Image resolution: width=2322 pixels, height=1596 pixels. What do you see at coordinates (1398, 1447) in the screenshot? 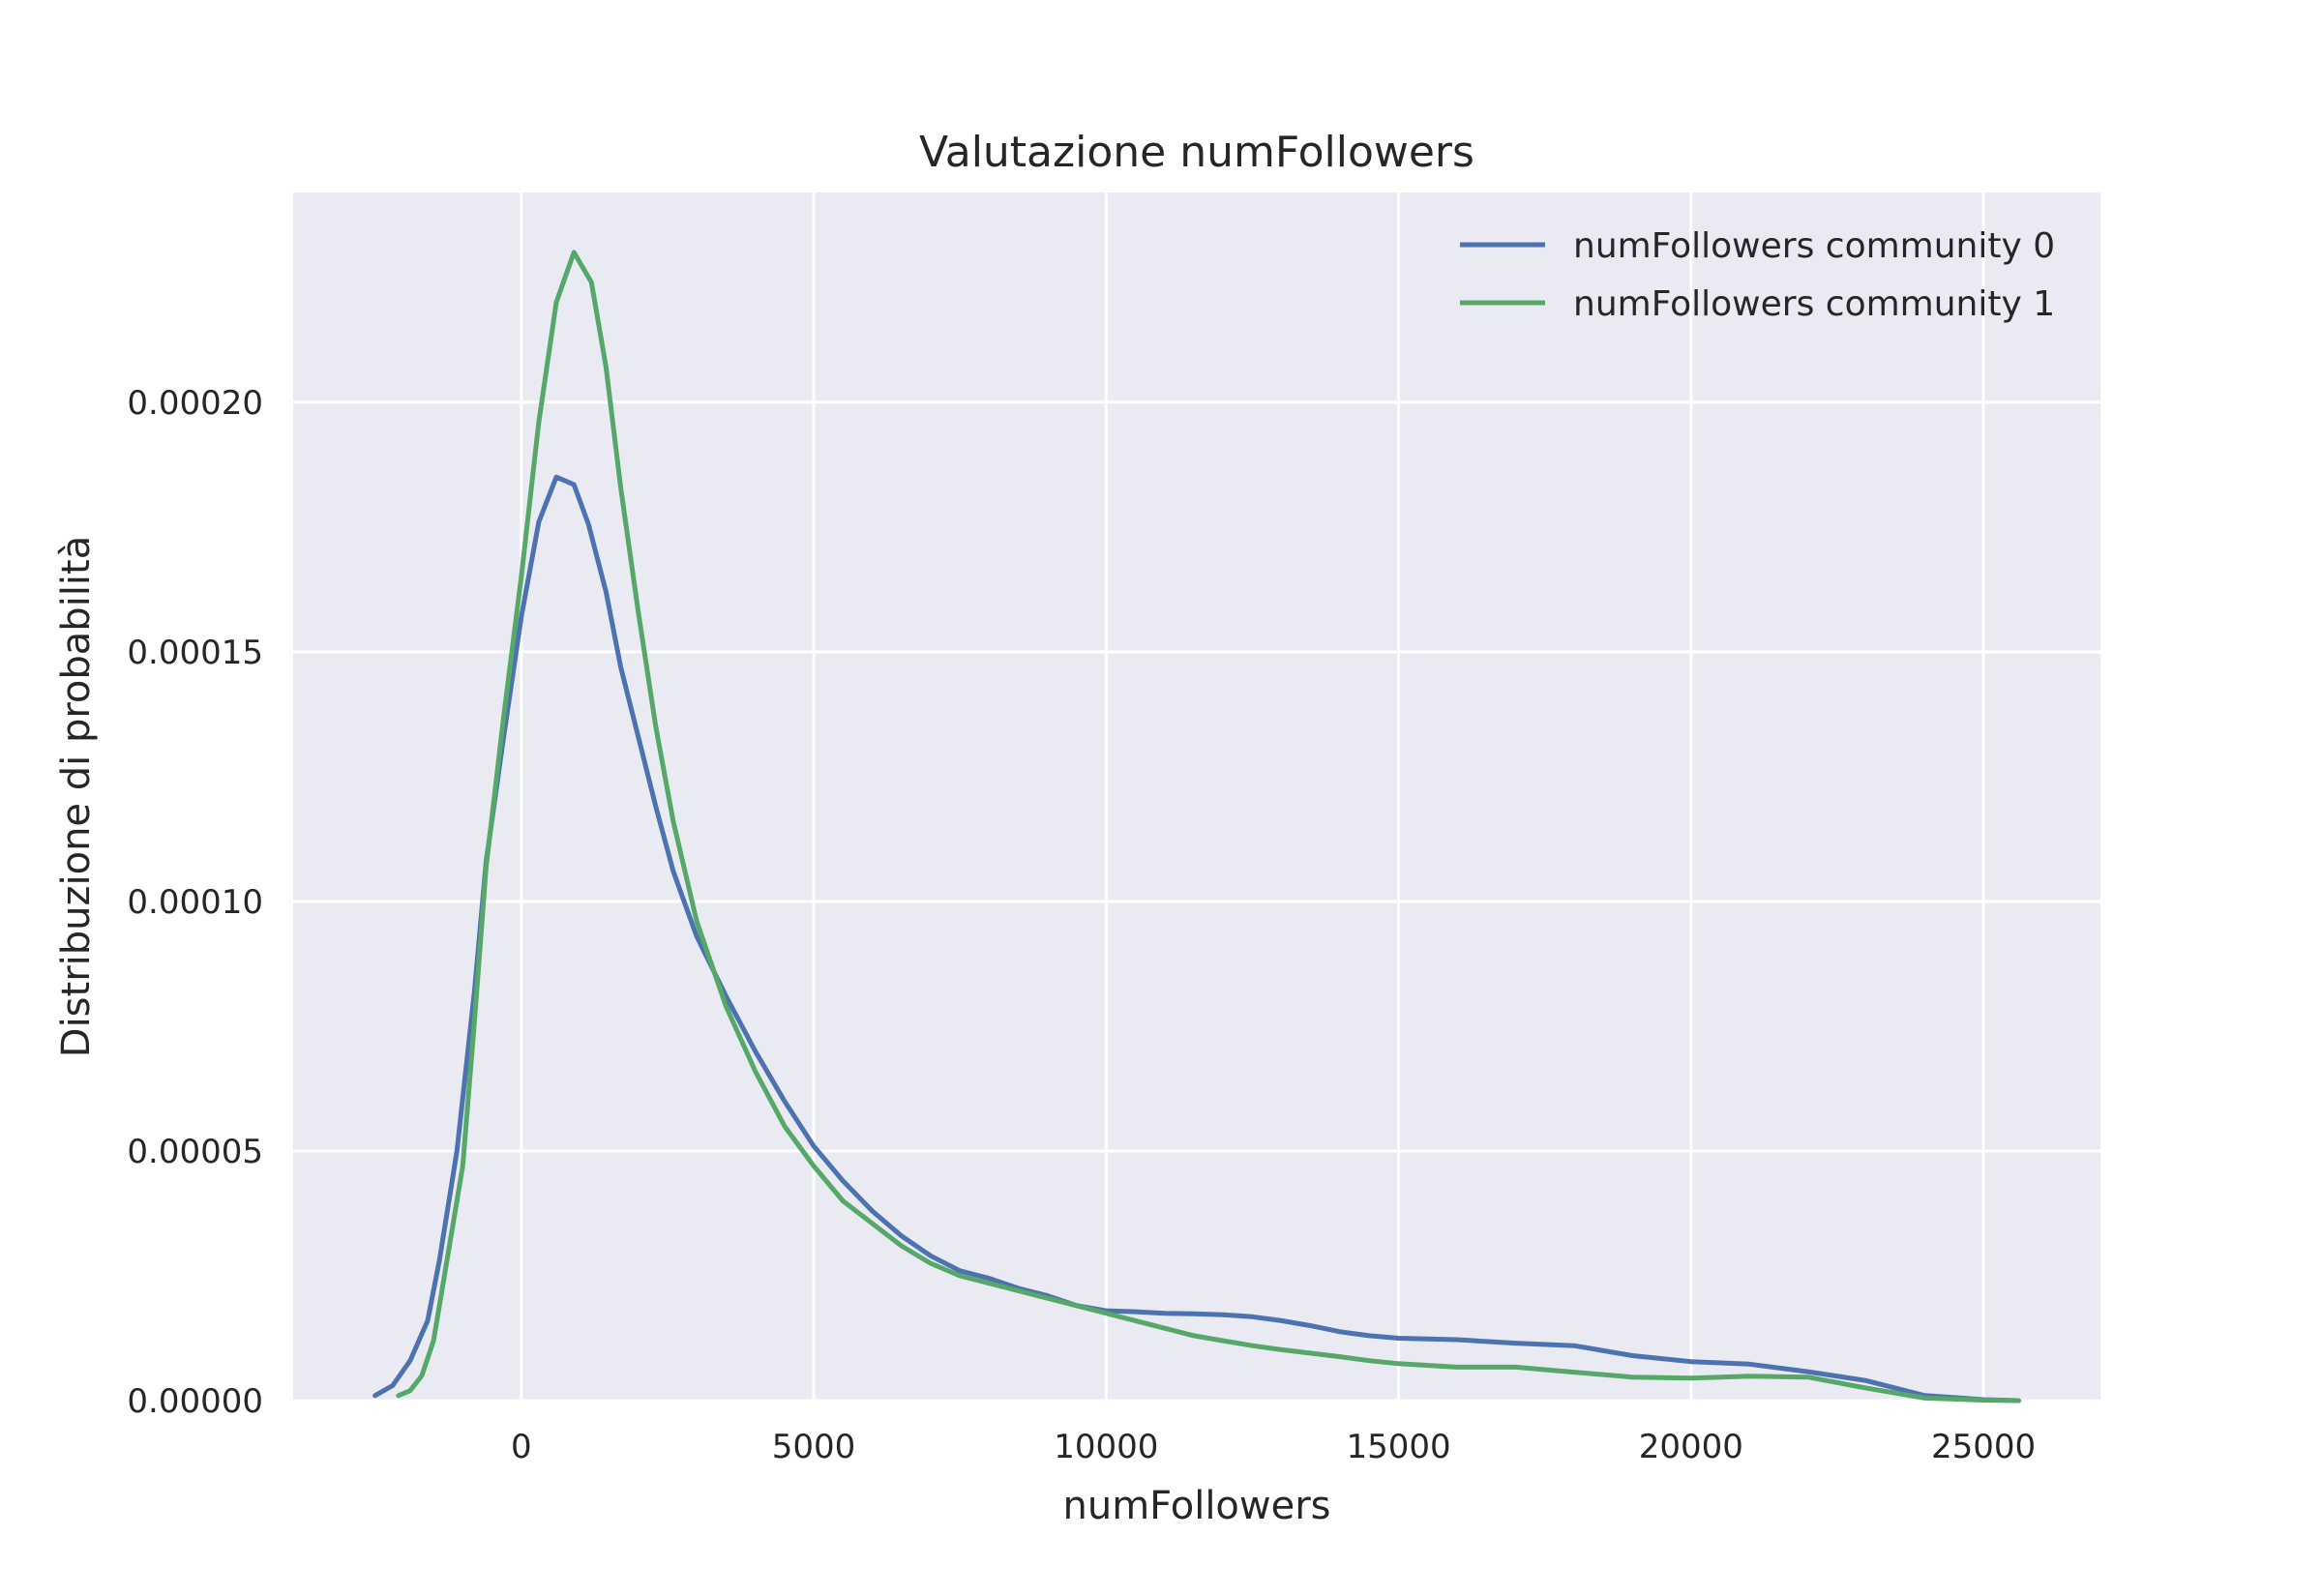
I see `x-tick-label: 15000` at bounding box center [1398, 1447].